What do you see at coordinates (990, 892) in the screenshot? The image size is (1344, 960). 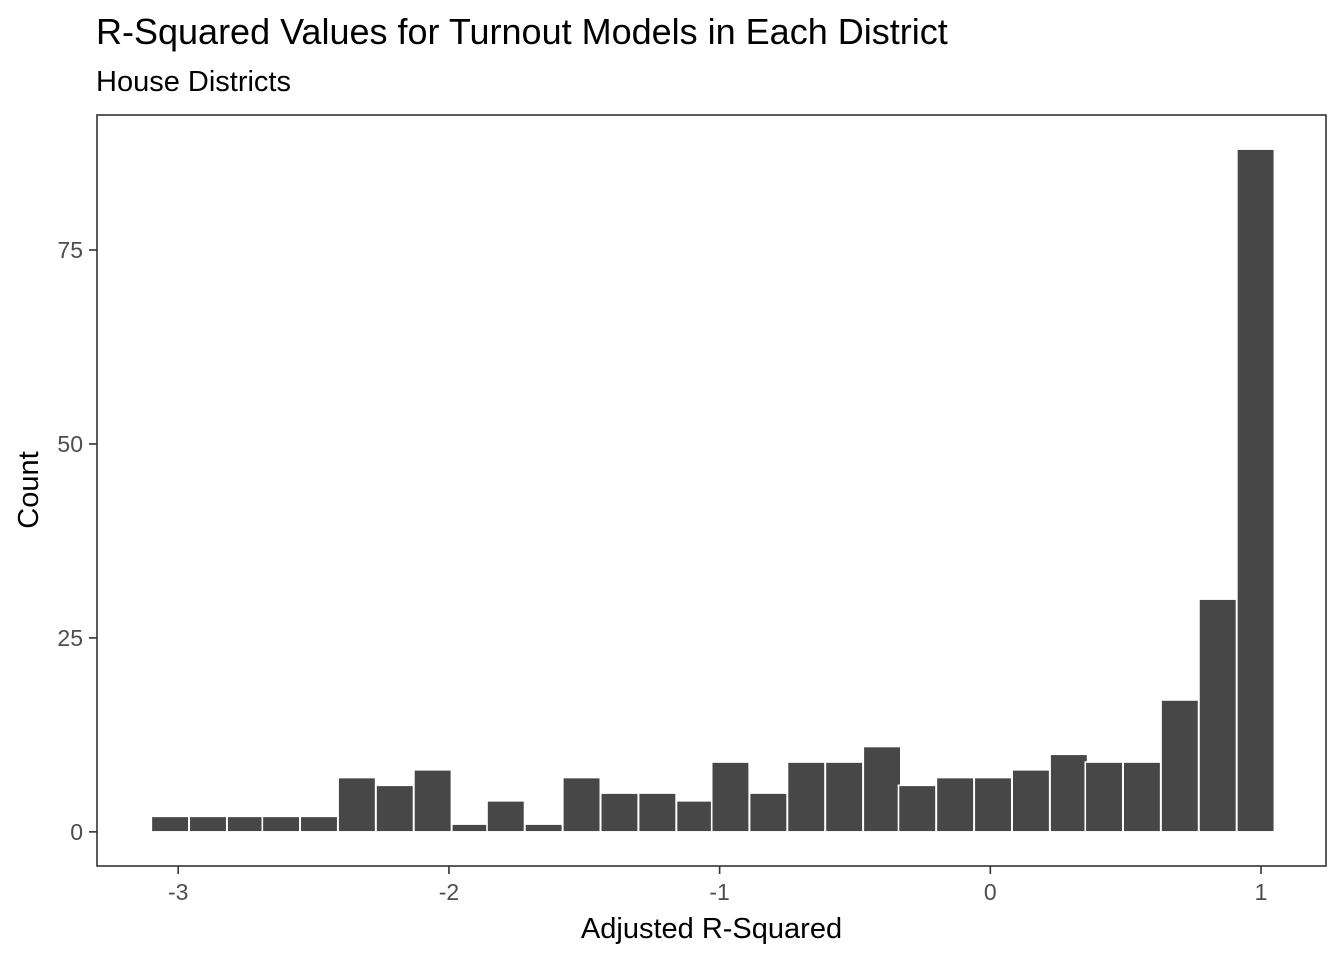 I see `x-tick-label: 0` at bounding box center [990, 892].